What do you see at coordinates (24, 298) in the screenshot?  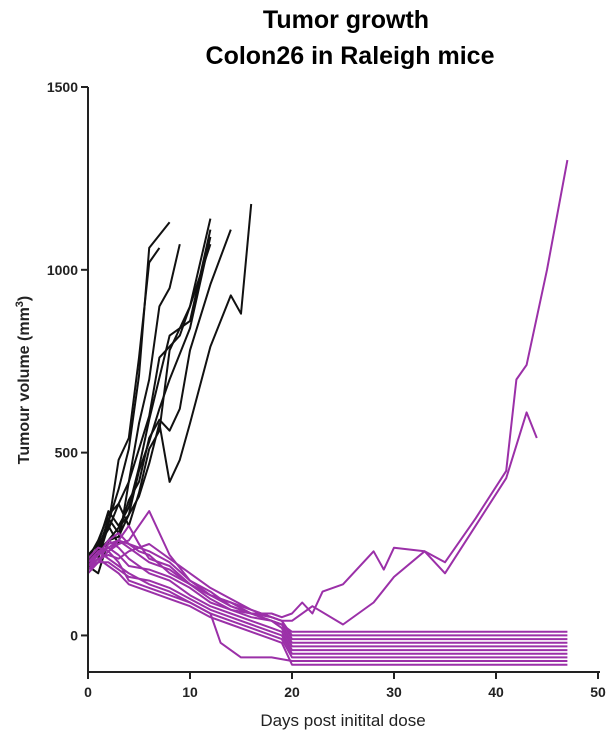 I see `y-axis-label-close: )` at bounding box center [24, 298].